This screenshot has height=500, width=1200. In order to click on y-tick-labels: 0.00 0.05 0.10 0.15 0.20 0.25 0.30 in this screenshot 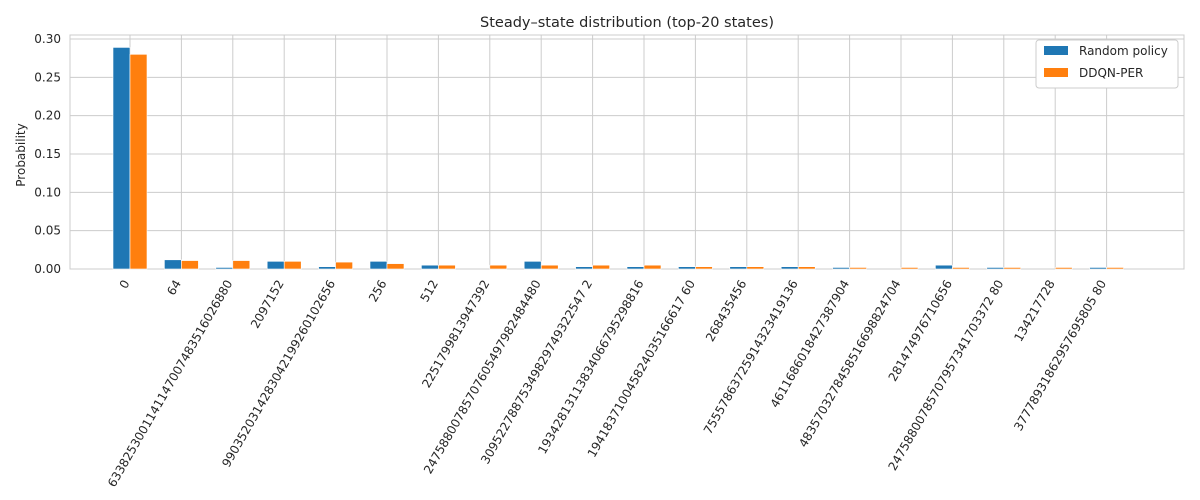, I will do `click(47, 154)`.